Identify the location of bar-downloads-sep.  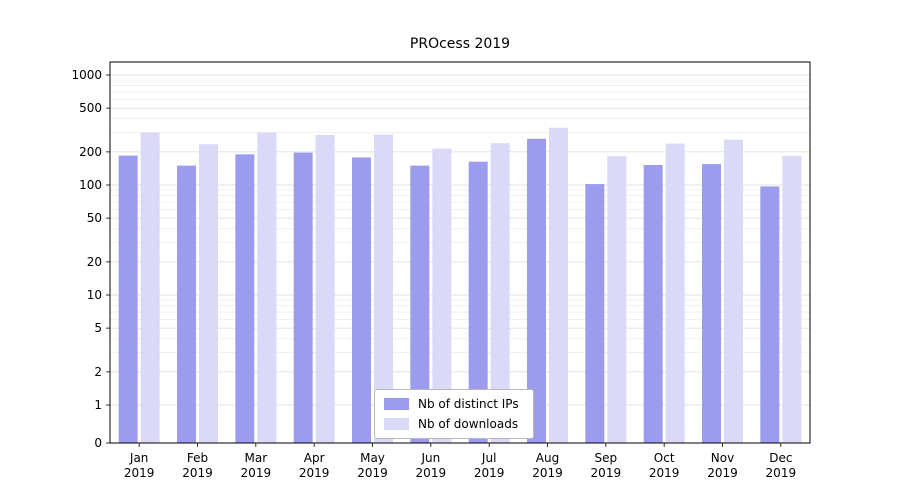
(617, 300).